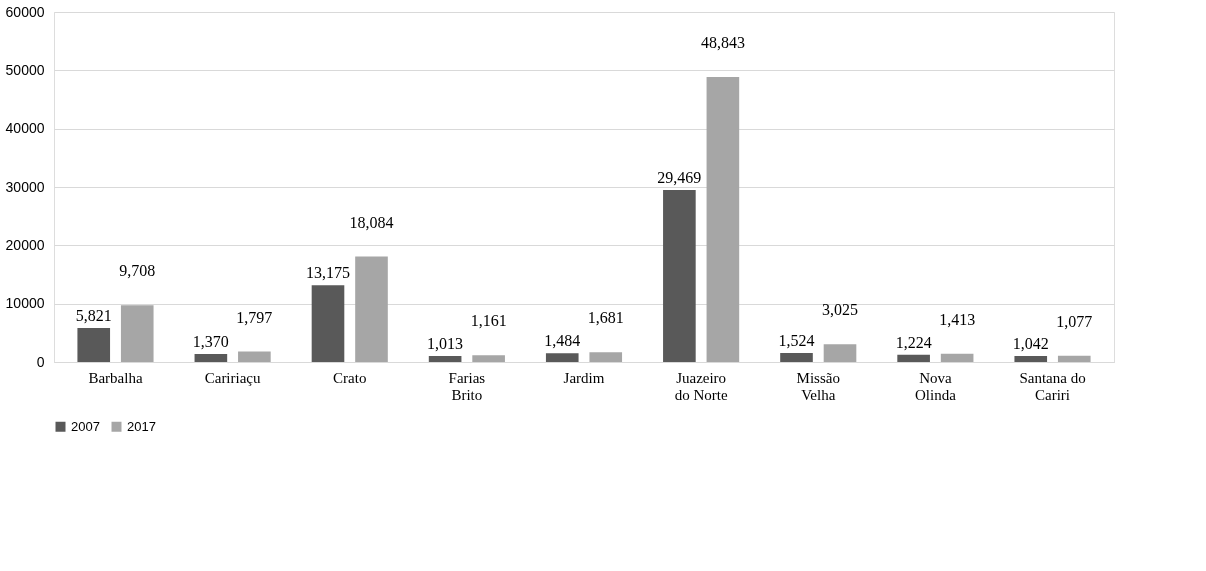 This screenshot has height=571, width=1206. What do you see at coordinates (818, 386) in the screenshot?
I see `x-tick-label: Missão Velha` at bounding box center [818, 386].